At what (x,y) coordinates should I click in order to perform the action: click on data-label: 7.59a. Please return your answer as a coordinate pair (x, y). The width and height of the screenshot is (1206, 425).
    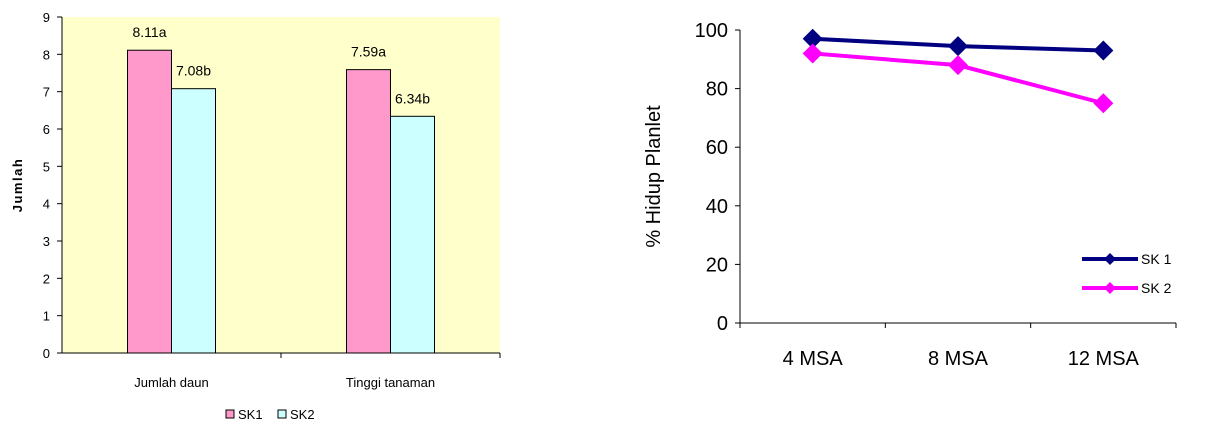
    Looking at the image, I should click on (368, 52).